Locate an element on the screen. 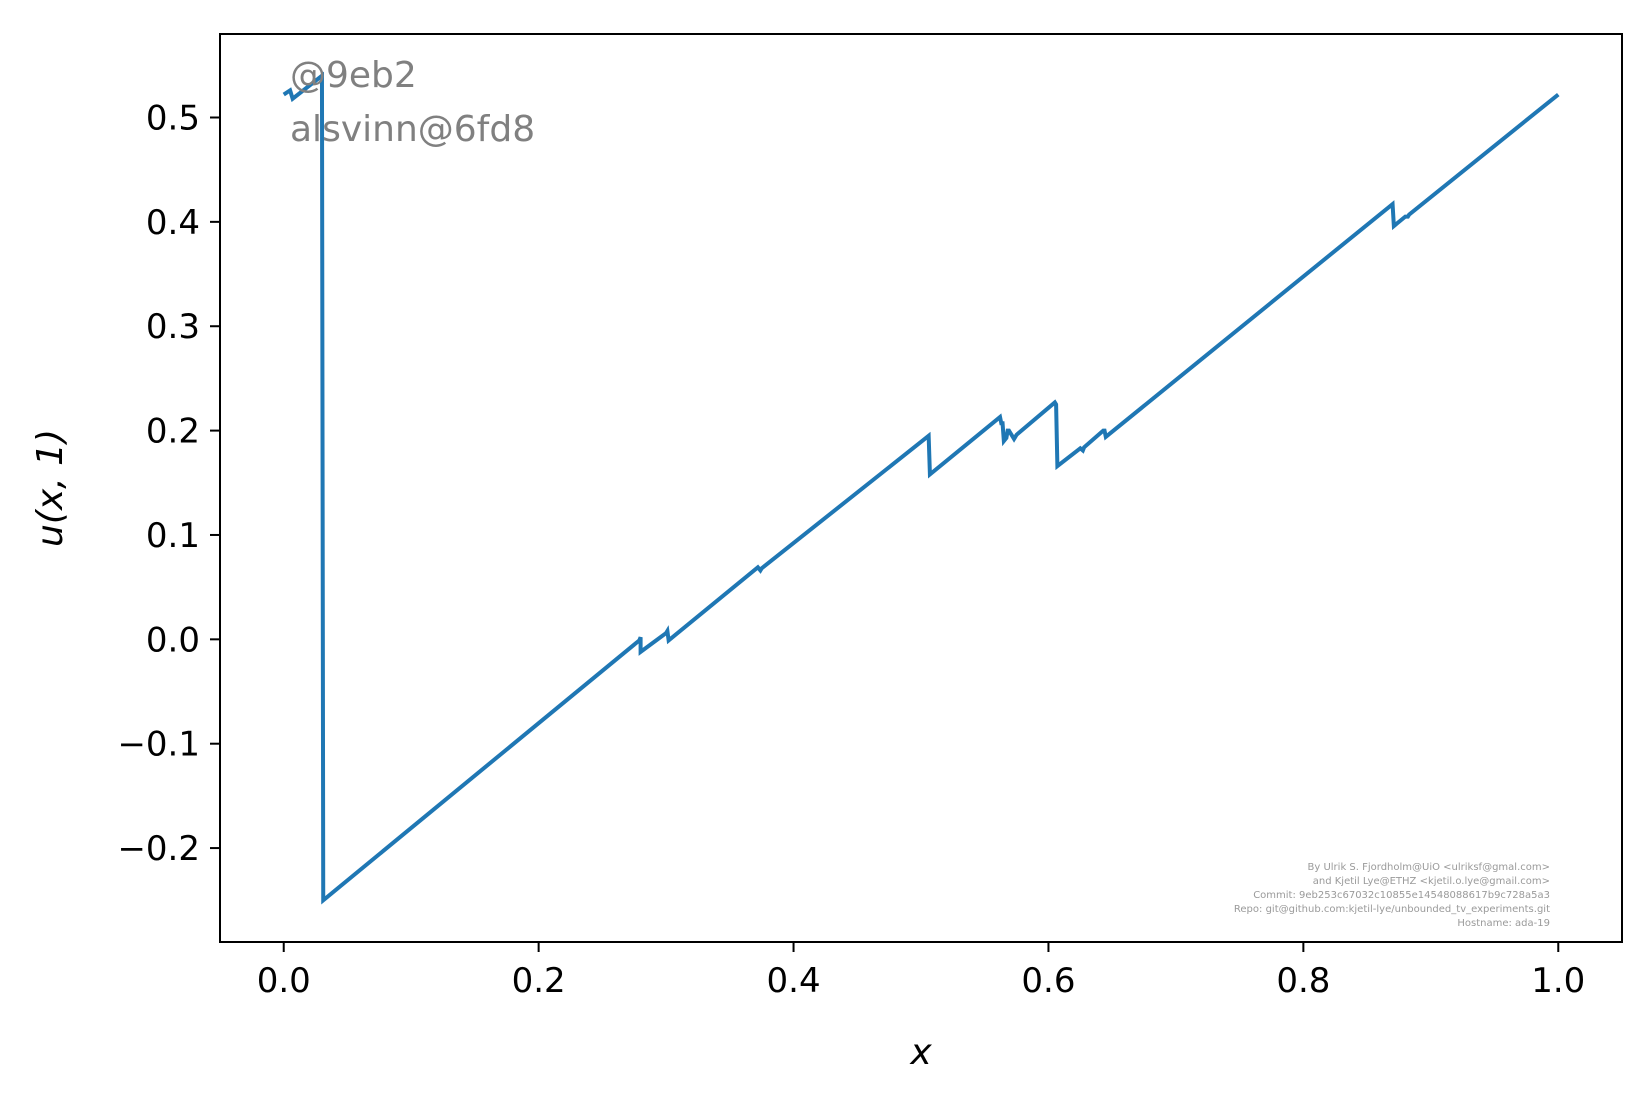 Image resolution: width=1647 pixels, height=1099 pixels. y-tick-label: −0.2 is located at coordinates (158, 849).